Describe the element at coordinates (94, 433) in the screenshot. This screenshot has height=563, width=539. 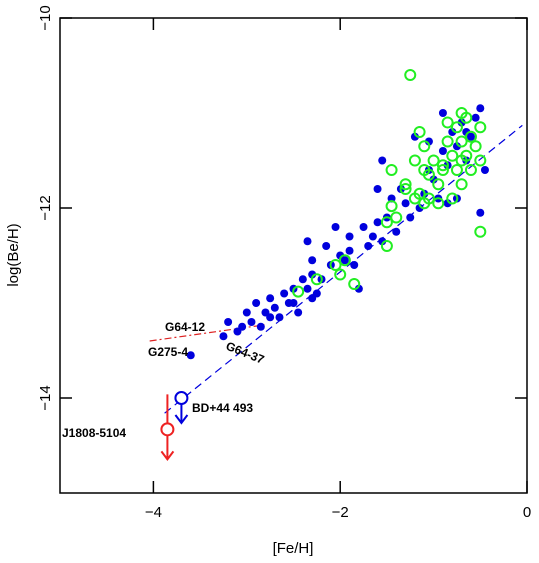
I see `point-label: J1808-5104` at that location.